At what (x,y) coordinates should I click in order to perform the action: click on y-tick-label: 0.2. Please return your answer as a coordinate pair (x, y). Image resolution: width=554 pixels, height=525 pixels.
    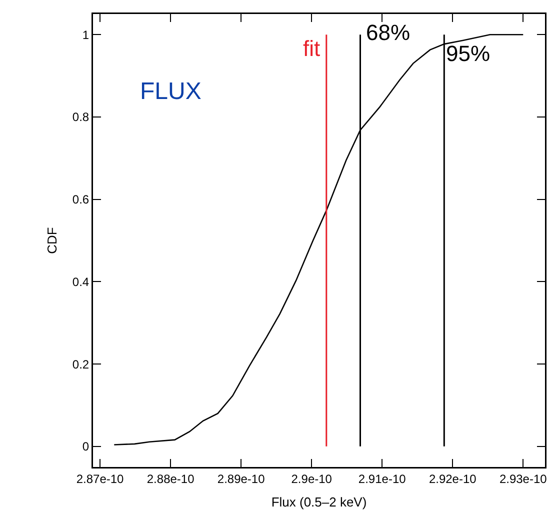
    Looking at the image, I should click on (81, 364).